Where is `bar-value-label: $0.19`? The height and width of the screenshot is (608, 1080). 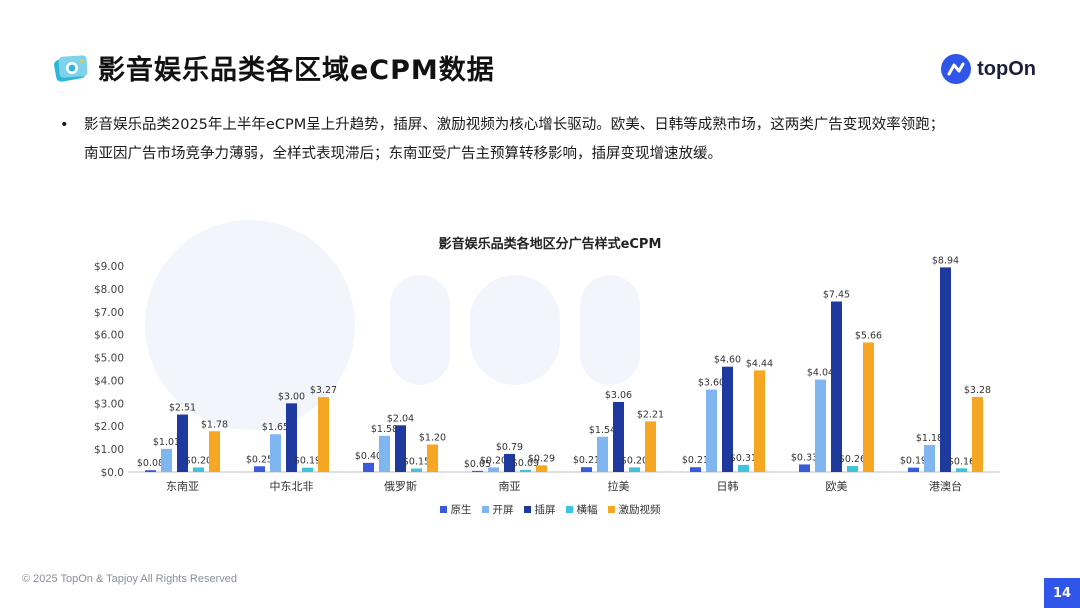
bar-value-label: $0.19 is located at coordinates (913, 461).